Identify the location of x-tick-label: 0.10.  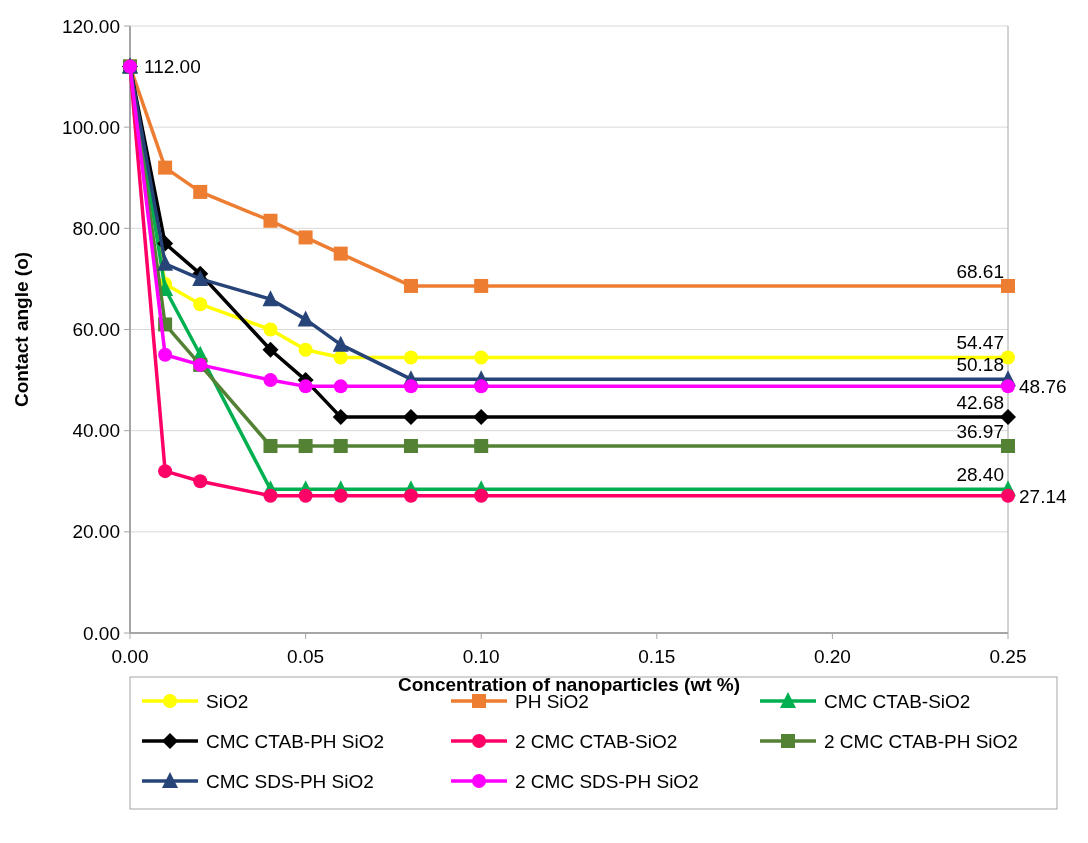
(481, 656).